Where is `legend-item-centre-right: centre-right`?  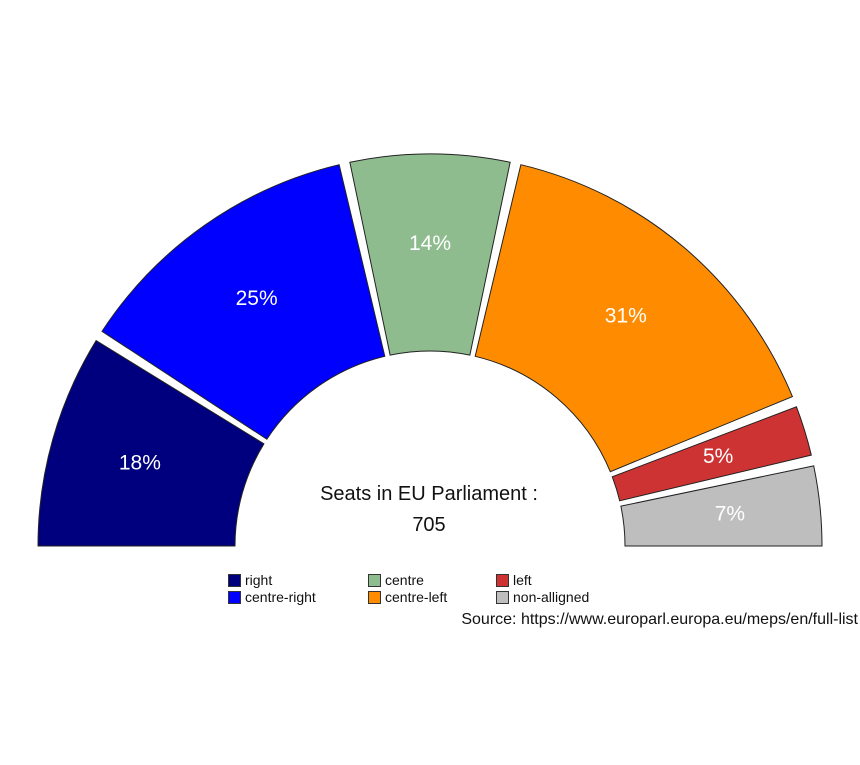 legend-item-centre-right: centre-right is located at coordinates (272, 597).